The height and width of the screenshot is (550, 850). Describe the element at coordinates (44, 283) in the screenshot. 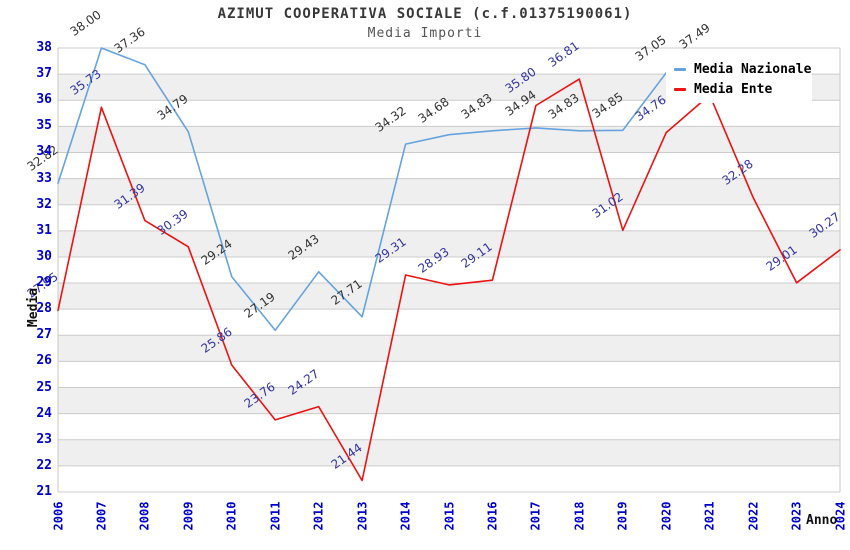

I see `y-tick-label: 29` at that location.